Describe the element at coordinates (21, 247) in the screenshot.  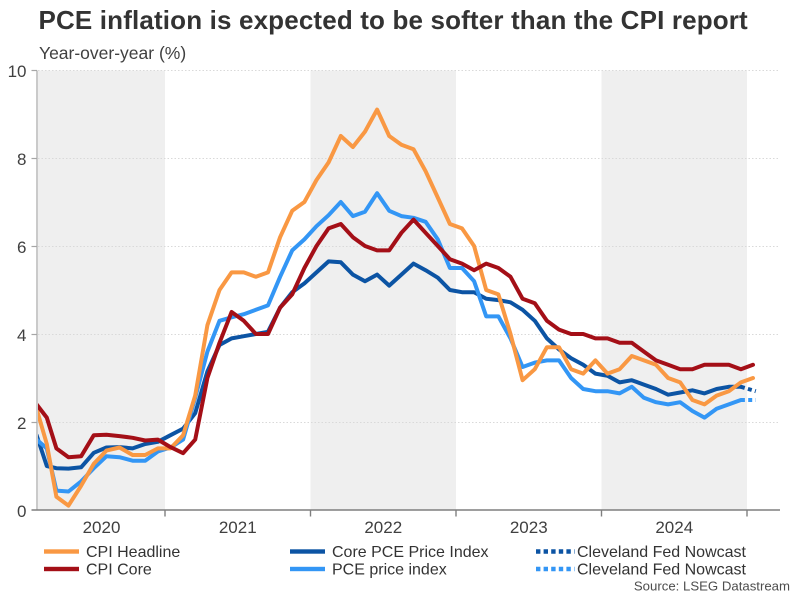
I see `svg-text: 6` at that location.